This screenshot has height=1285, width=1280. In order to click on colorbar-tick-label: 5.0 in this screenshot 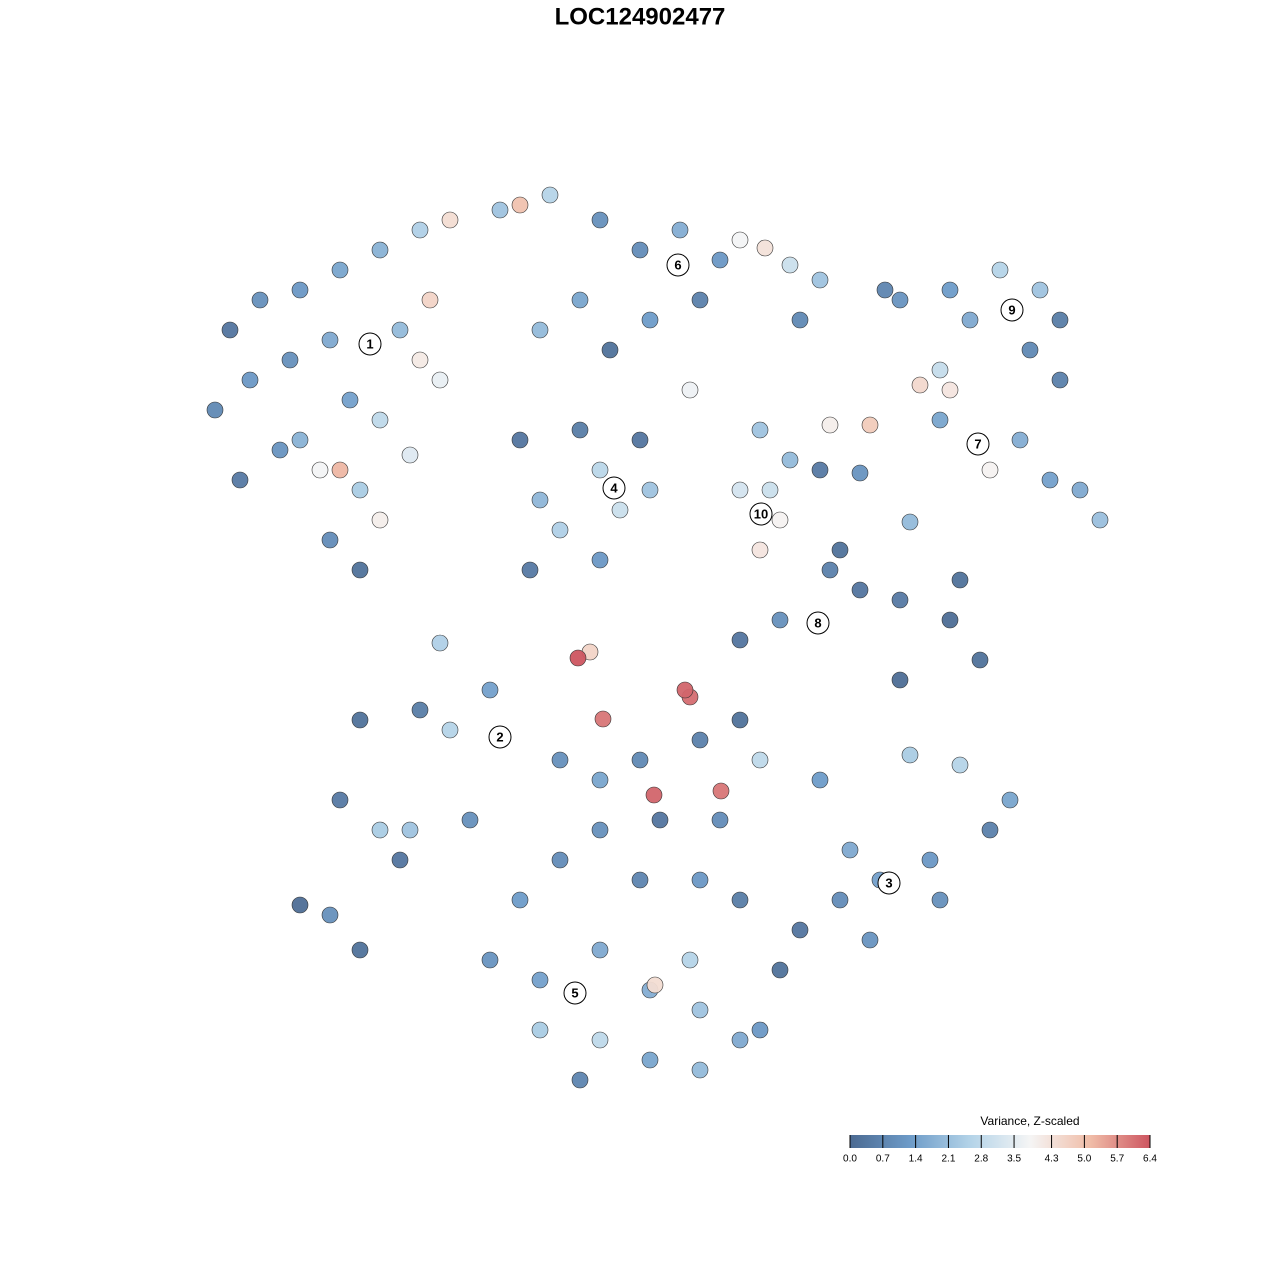, I will do `click(1084, 1159)`.